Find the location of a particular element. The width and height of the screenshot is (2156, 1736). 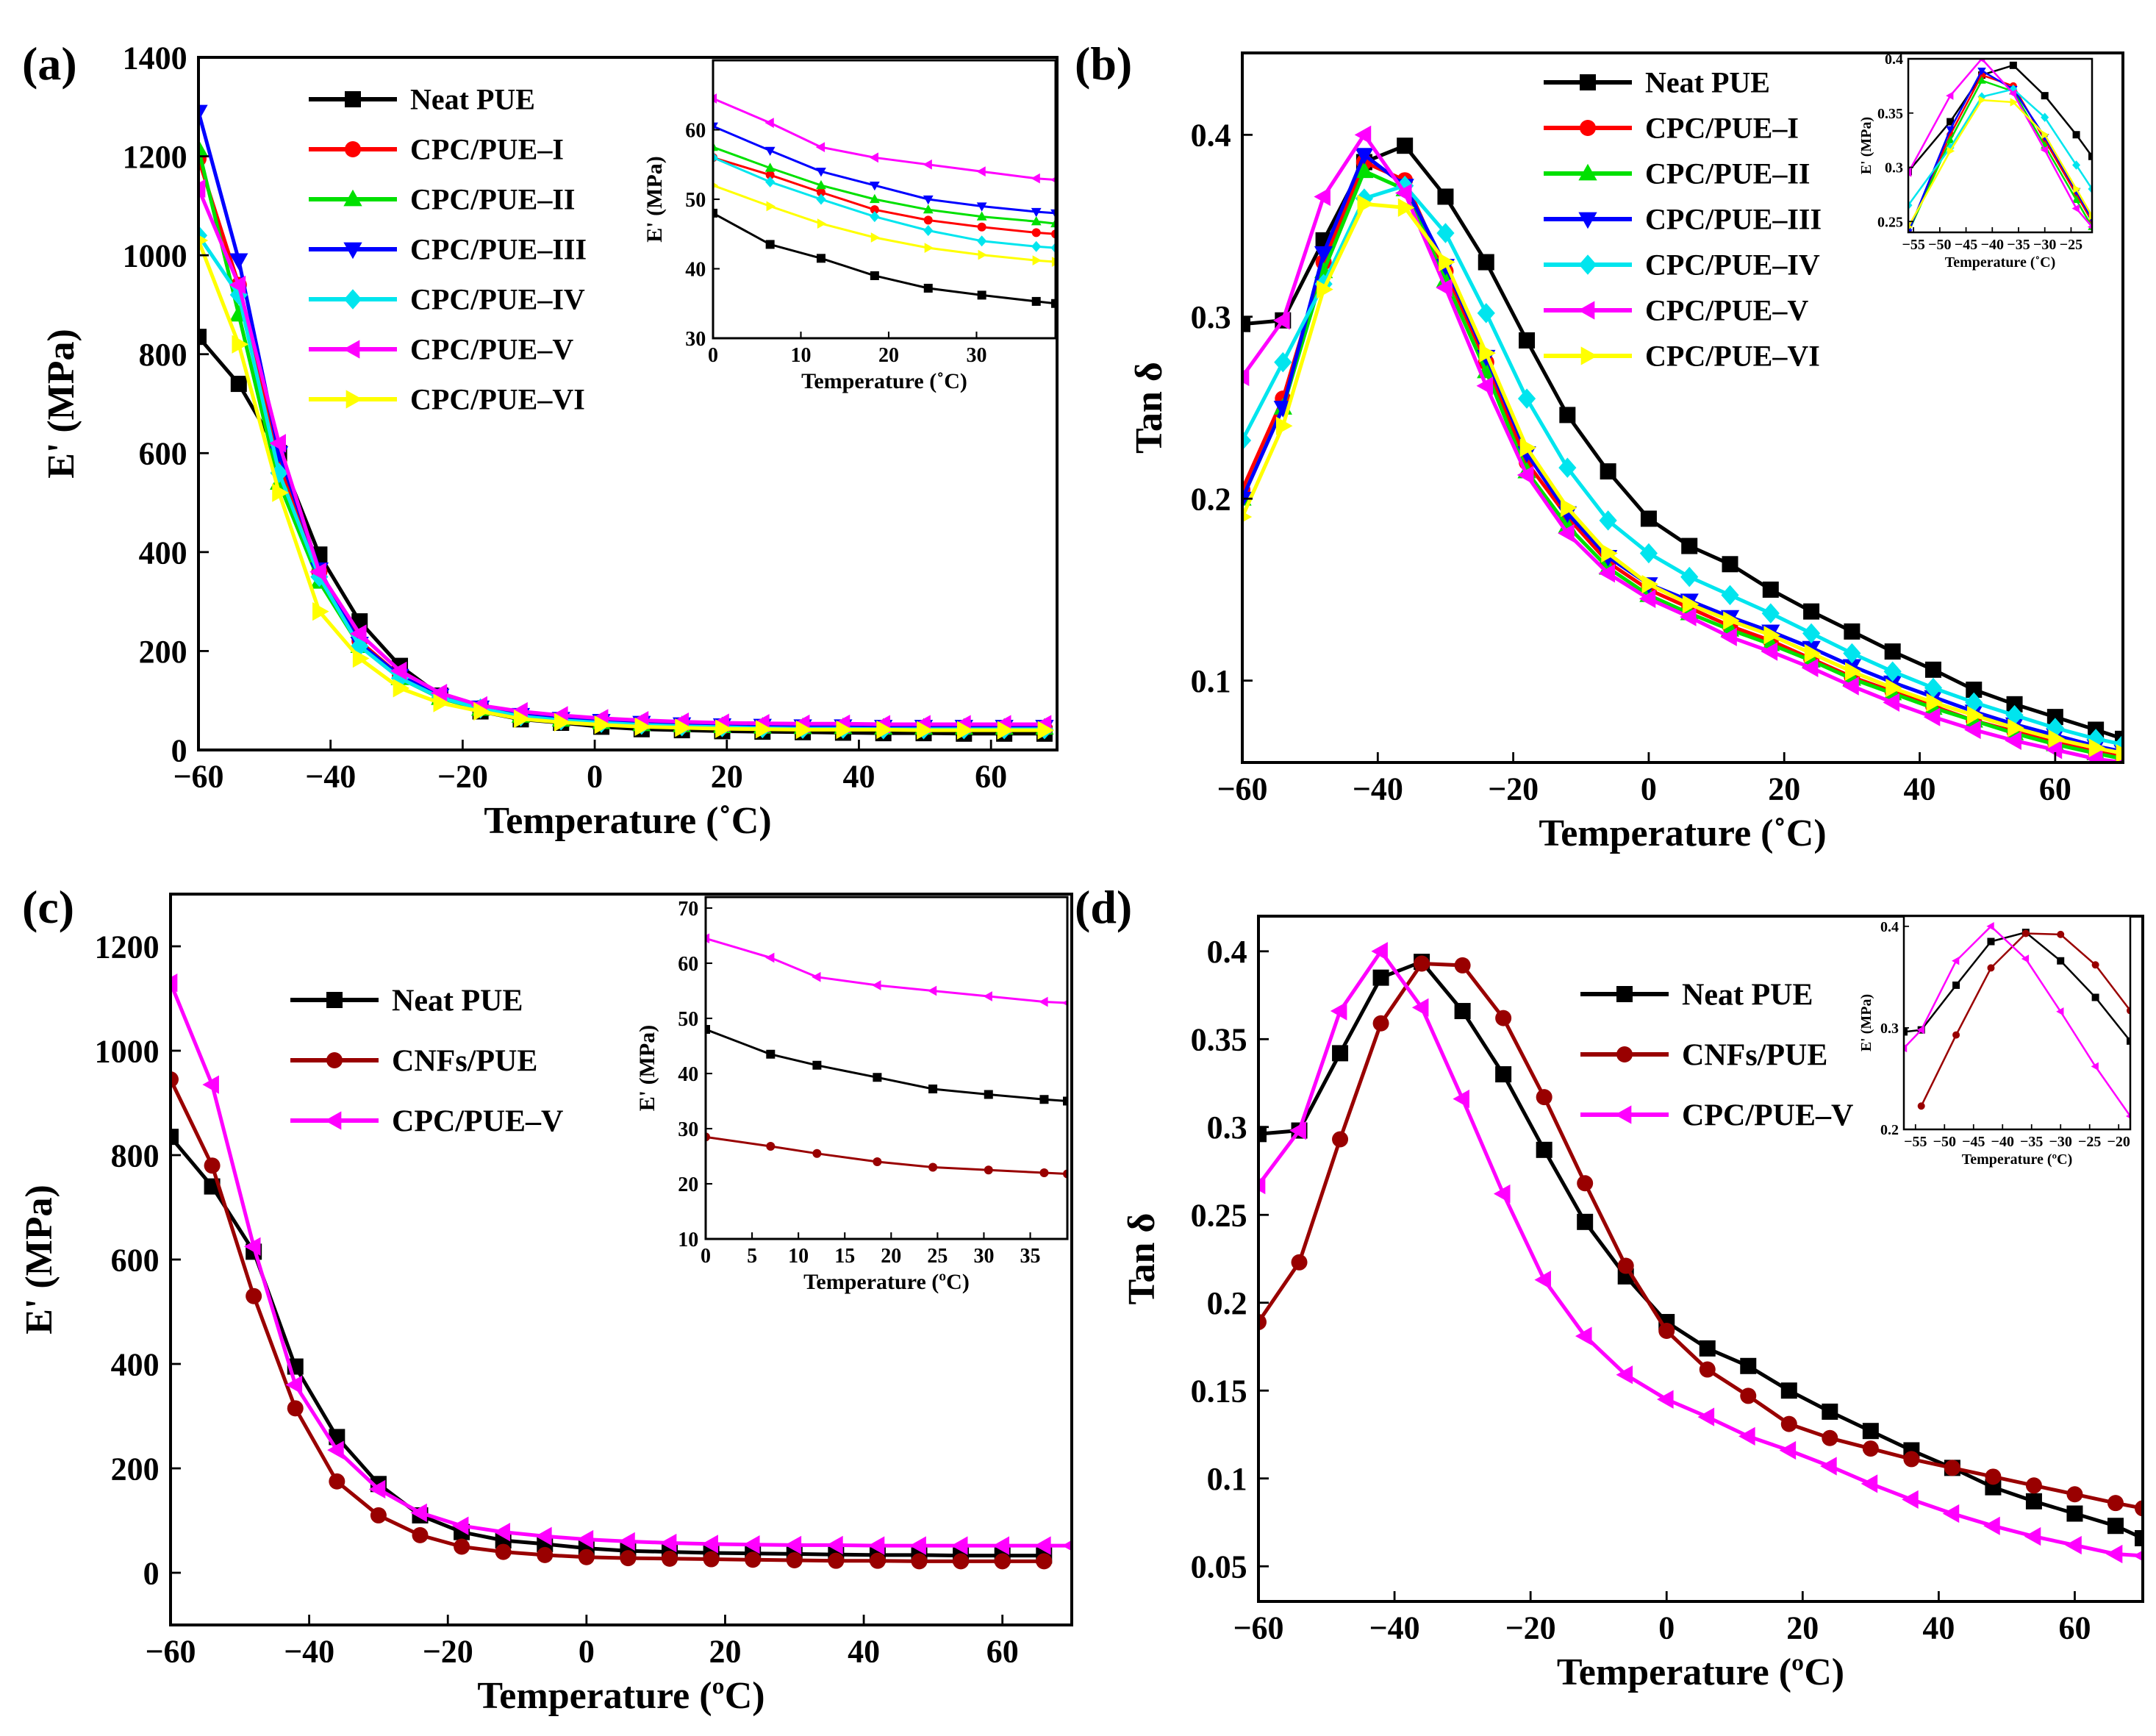

panel-d-legend-item-neat-pue: Neat PUE is located at coordinates (1697, 995).